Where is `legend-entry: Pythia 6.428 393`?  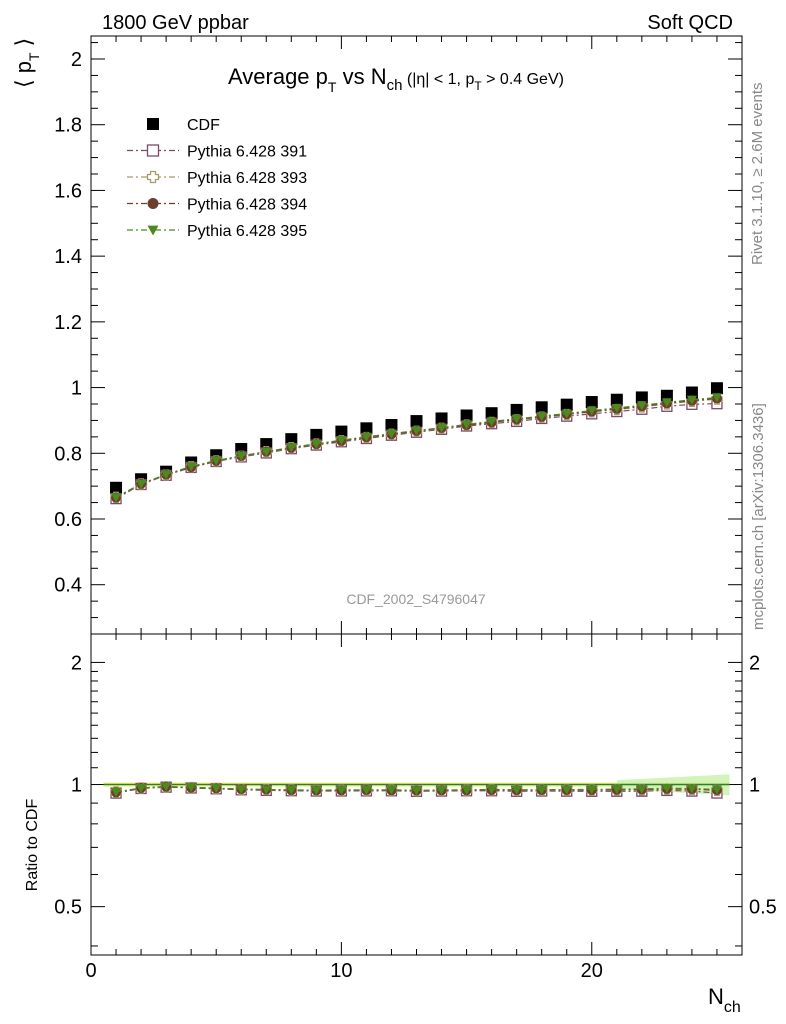 legend-entry: Pythia 6.428 393 is located at coordinates (217, 178).